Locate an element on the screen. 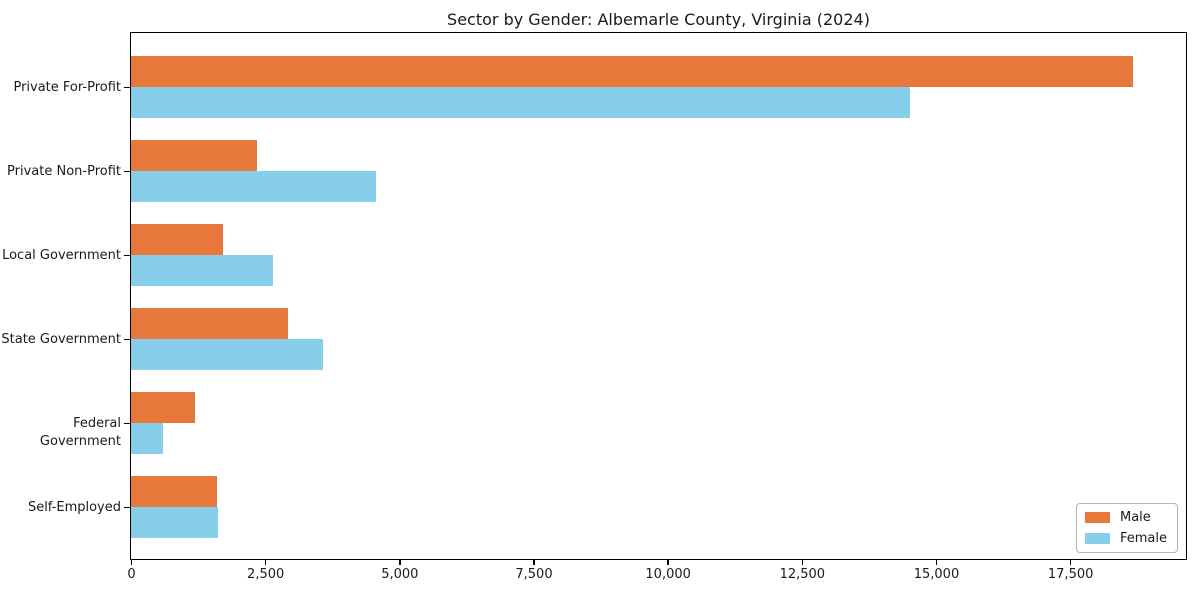  legend: Male Female is located at coordinates (1126, 528).